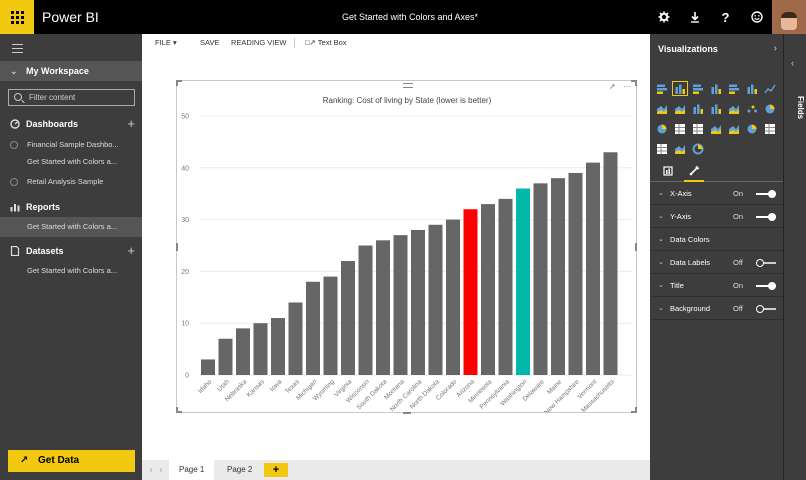  What do you see at coordinates (694, 171) in the screenshot?
I see `format-tab` at bounding box center [694, 171].